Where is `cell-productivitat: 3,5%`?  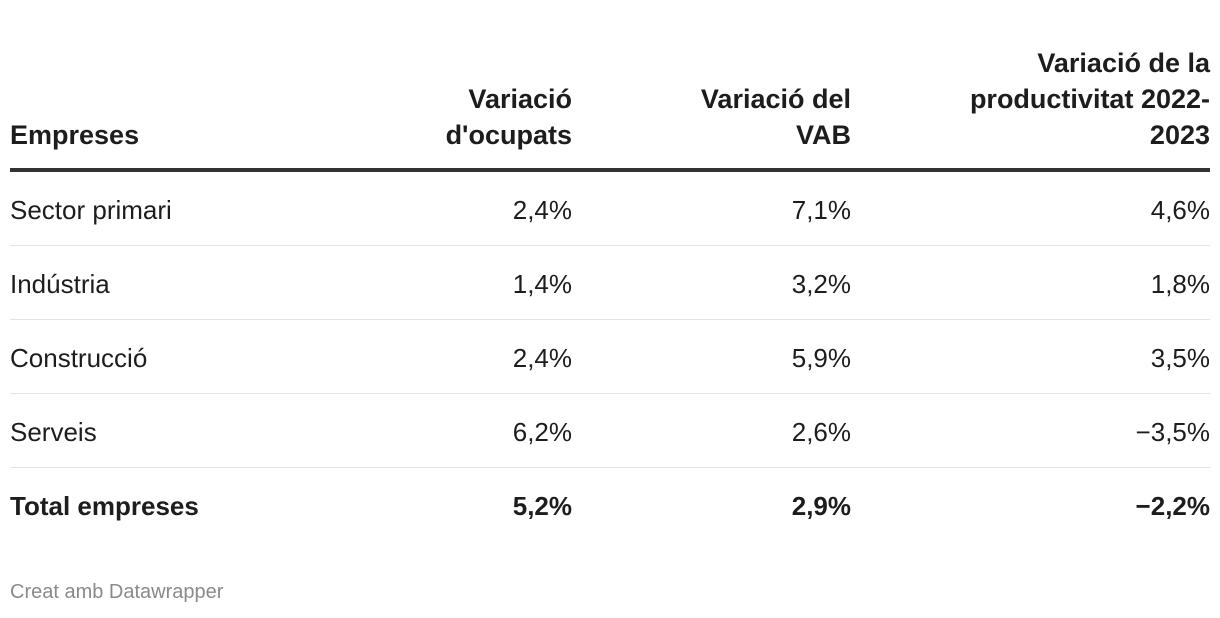 cell-productivitat: 3,5% is located at coordinates (1180, 358).